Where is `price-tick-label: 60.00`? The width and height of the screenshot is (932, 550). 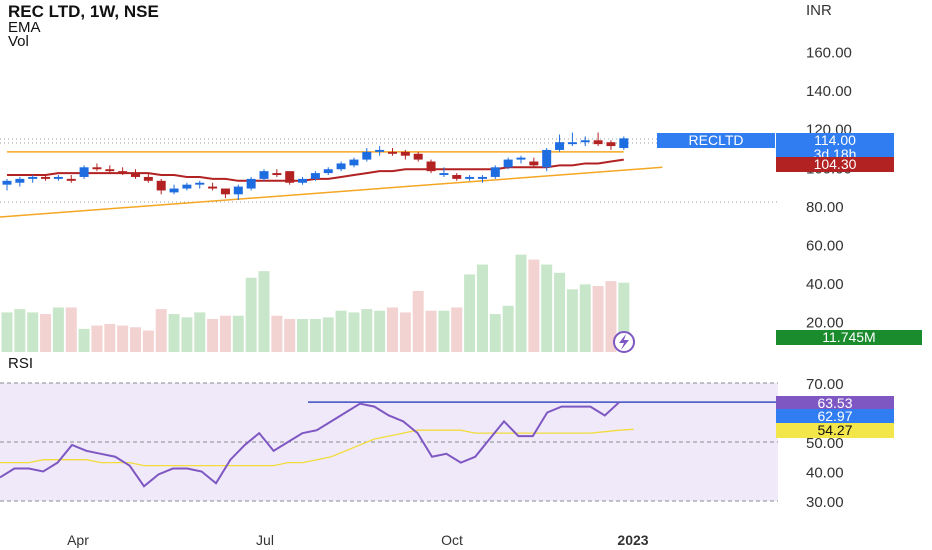 price-tick-label: 60.00 is located at coordinates (825, 246).